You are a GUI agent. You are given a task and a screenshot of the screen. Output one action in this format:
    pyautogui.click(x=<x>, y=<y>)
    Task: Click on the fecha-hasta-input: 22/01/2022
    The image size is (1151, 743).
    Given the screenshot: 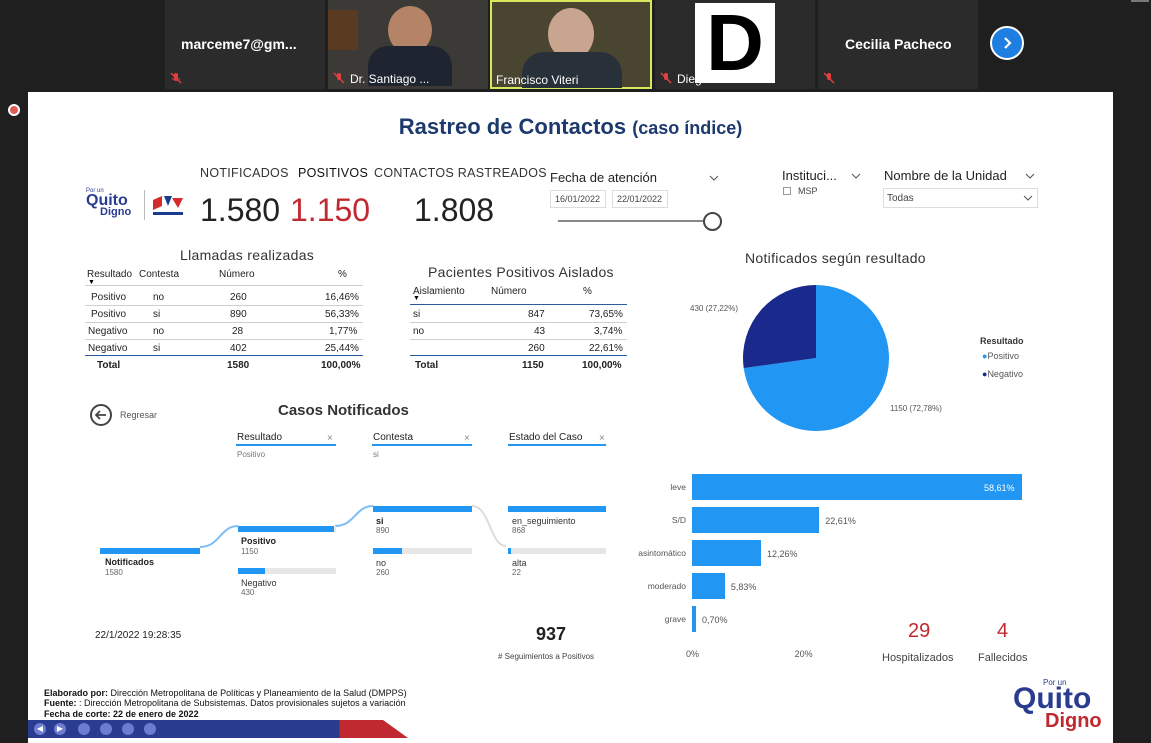 What is the action you would take?
    pyautogui.click(x=640, y=199)
    